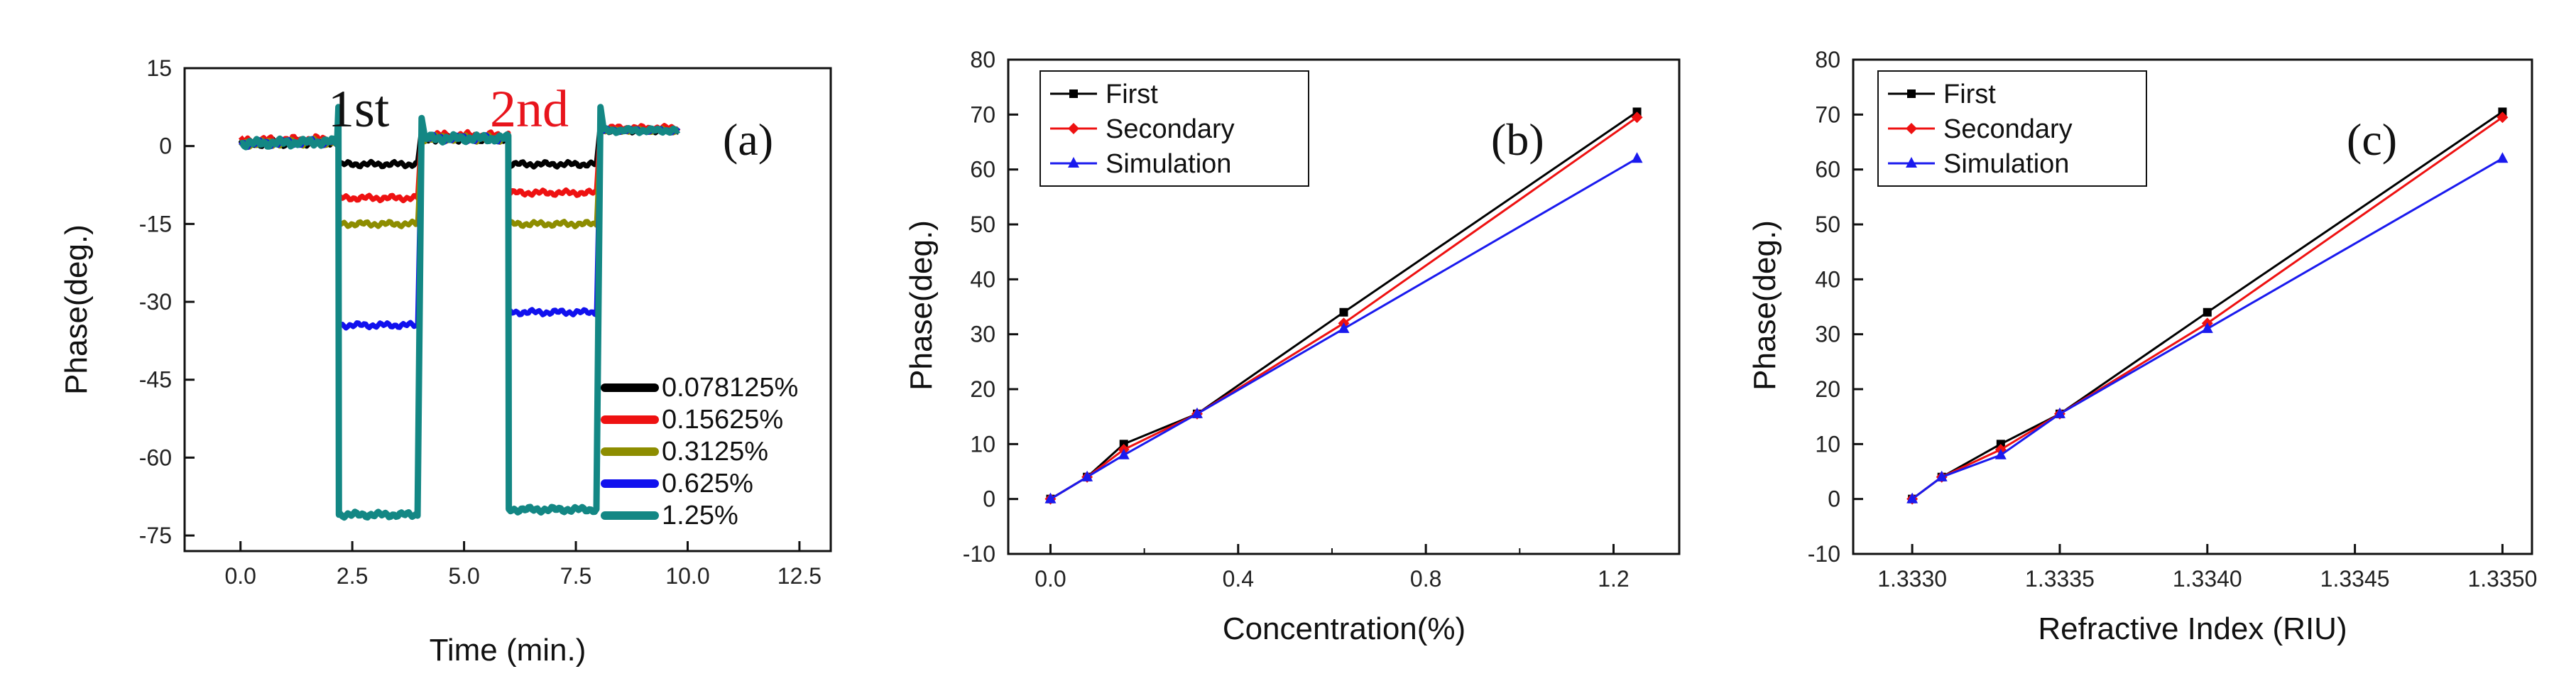 The height and width of the screenshot is (686, 2576). What do you see at coordinates (460, 225) in the screenshot?
I see `series-line-0.625%` at bounding box center [460, 225].